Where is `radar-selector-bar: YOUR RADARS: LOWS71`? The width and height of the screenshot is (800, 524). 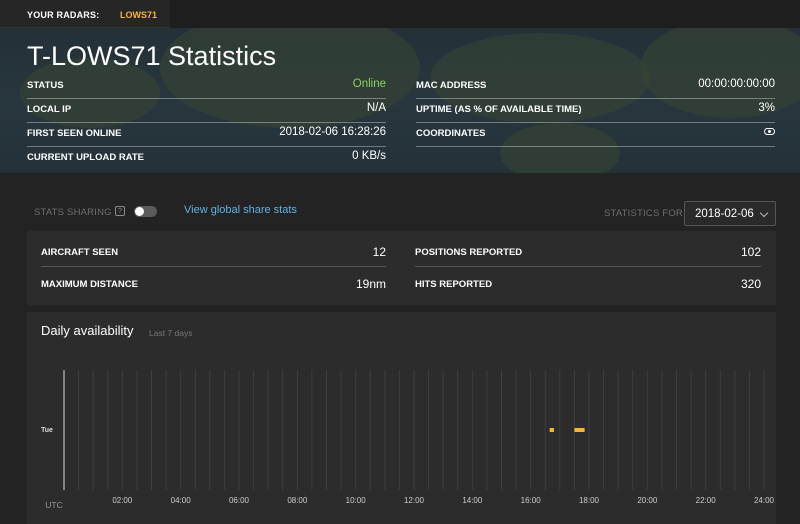
radar-selector-bar: YOUR RADARS: LOWS71 is located at coordinates (400, 14).